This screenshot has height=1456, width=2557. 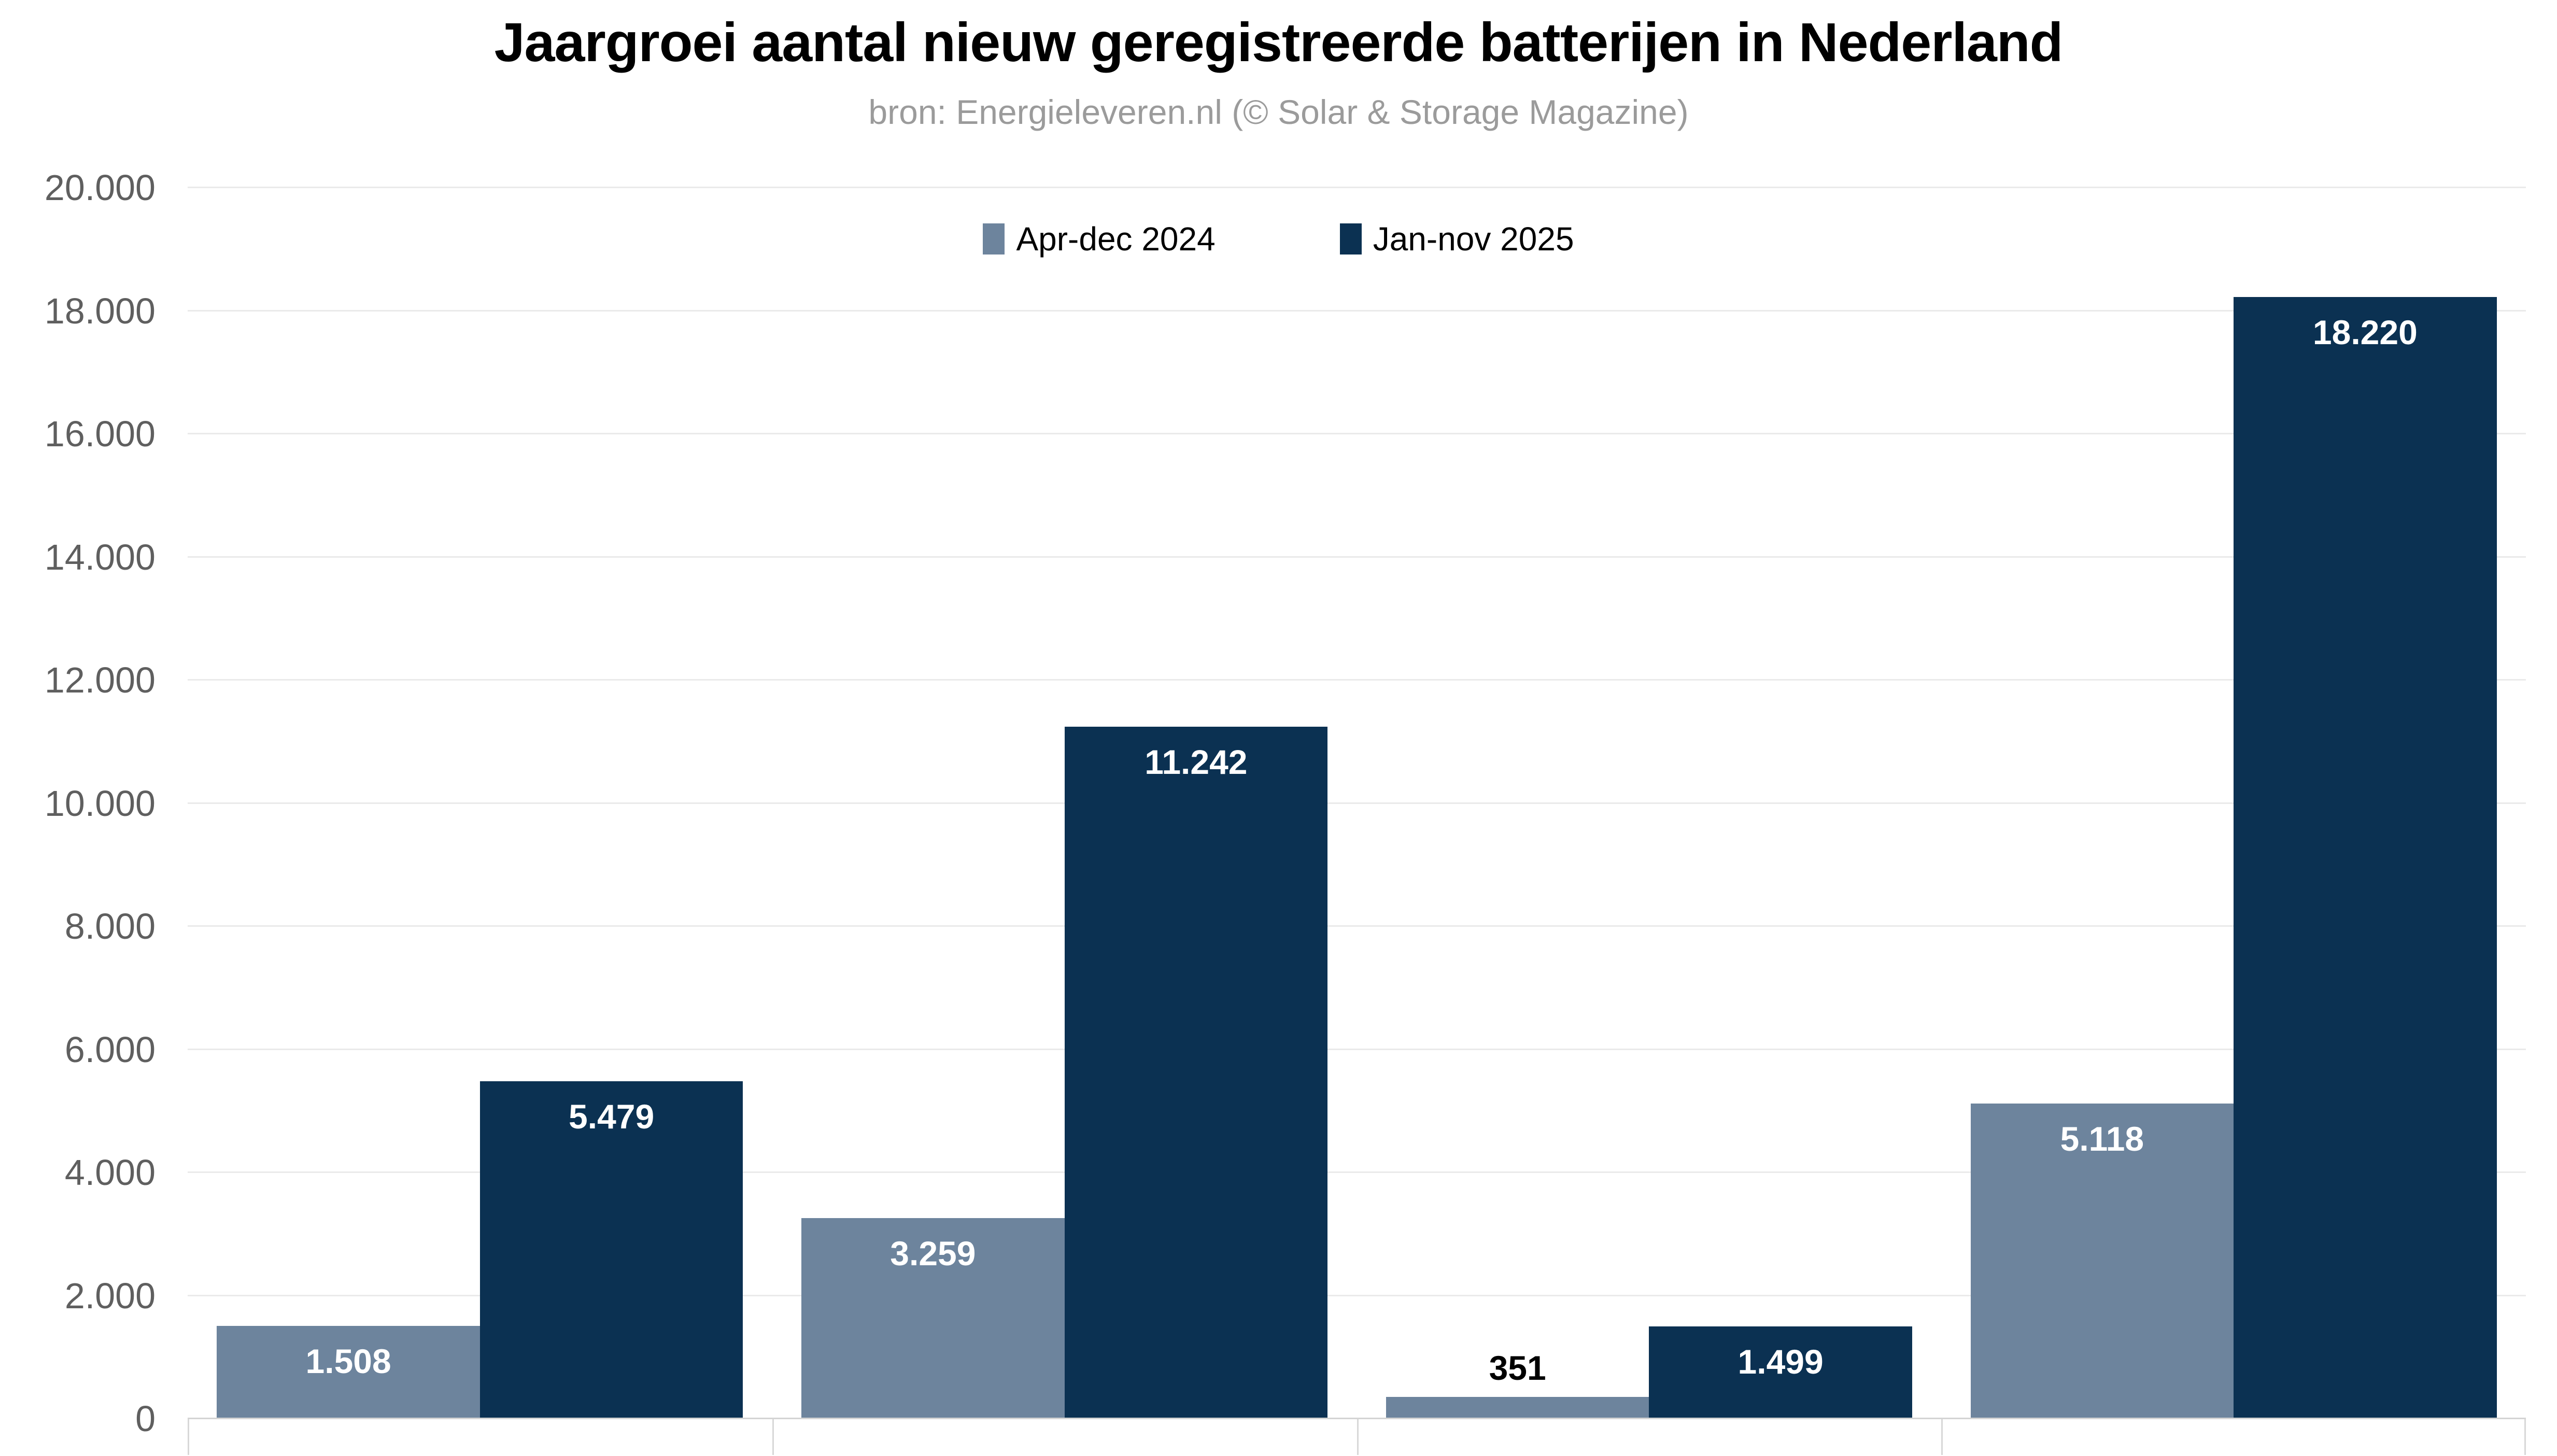 I want to click on x-axis-baseline, so click(x=1357, y=1418).